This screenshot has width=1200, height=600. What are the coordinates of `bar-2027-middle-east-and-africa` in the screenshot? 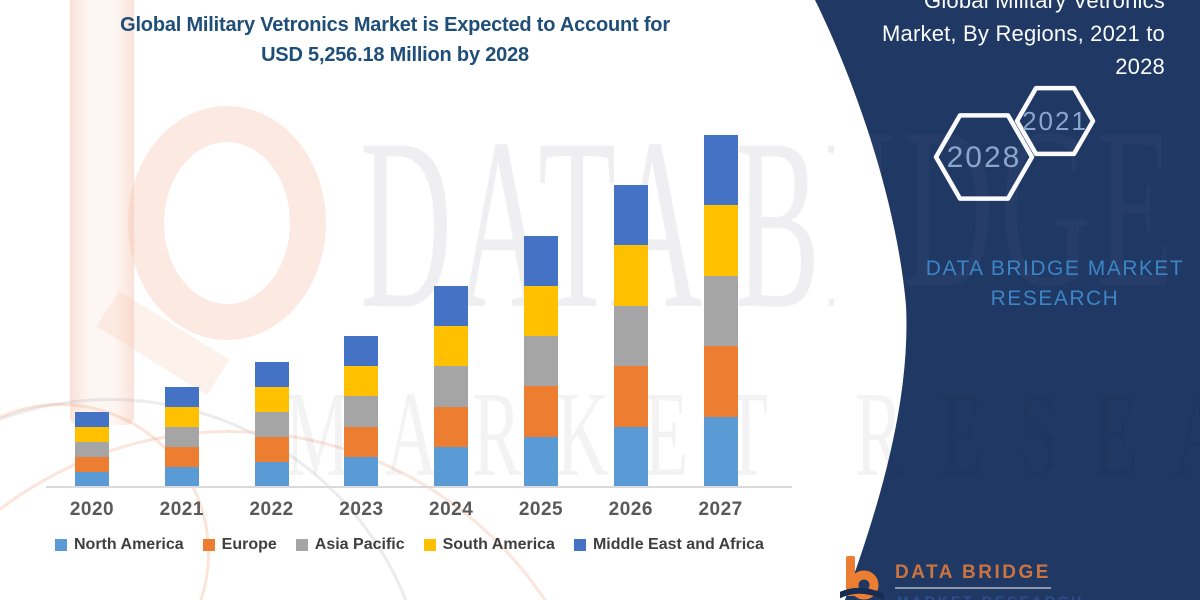 It's located at (720, 170).